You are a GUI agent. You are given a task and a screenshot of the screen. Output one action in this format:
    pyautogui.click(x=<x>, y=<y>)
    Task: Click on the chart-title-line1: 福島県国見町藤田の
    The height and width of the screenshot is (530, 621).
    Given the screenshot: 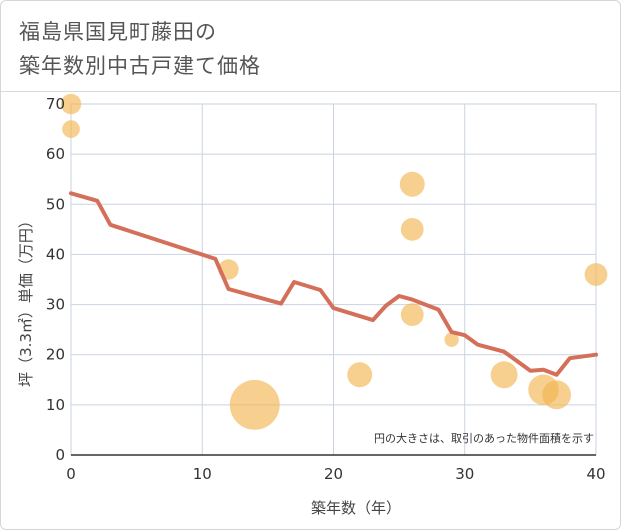 What is the action you would take?
    pyautogui.click(x=118, y=32)
    